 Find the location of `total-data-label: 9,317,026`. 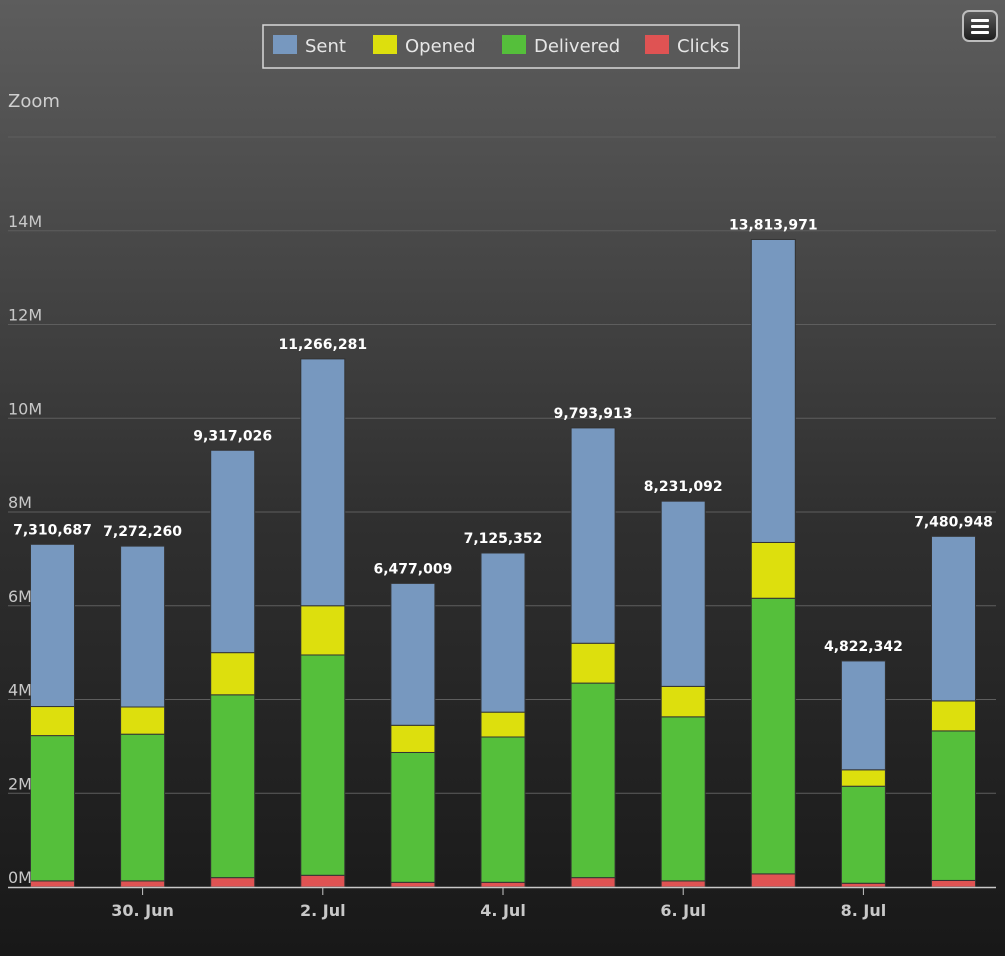

total-data-label: 9,317,026 is located at coordinates (232, 436).